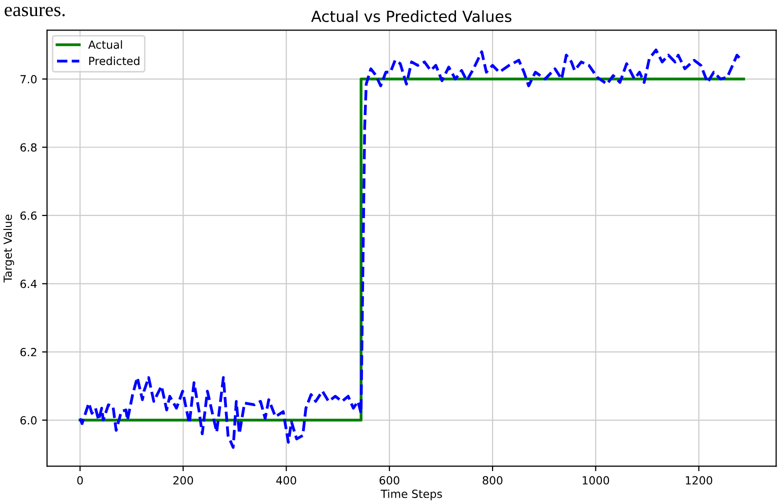  I want to click on text: easures., so click(34, 11).